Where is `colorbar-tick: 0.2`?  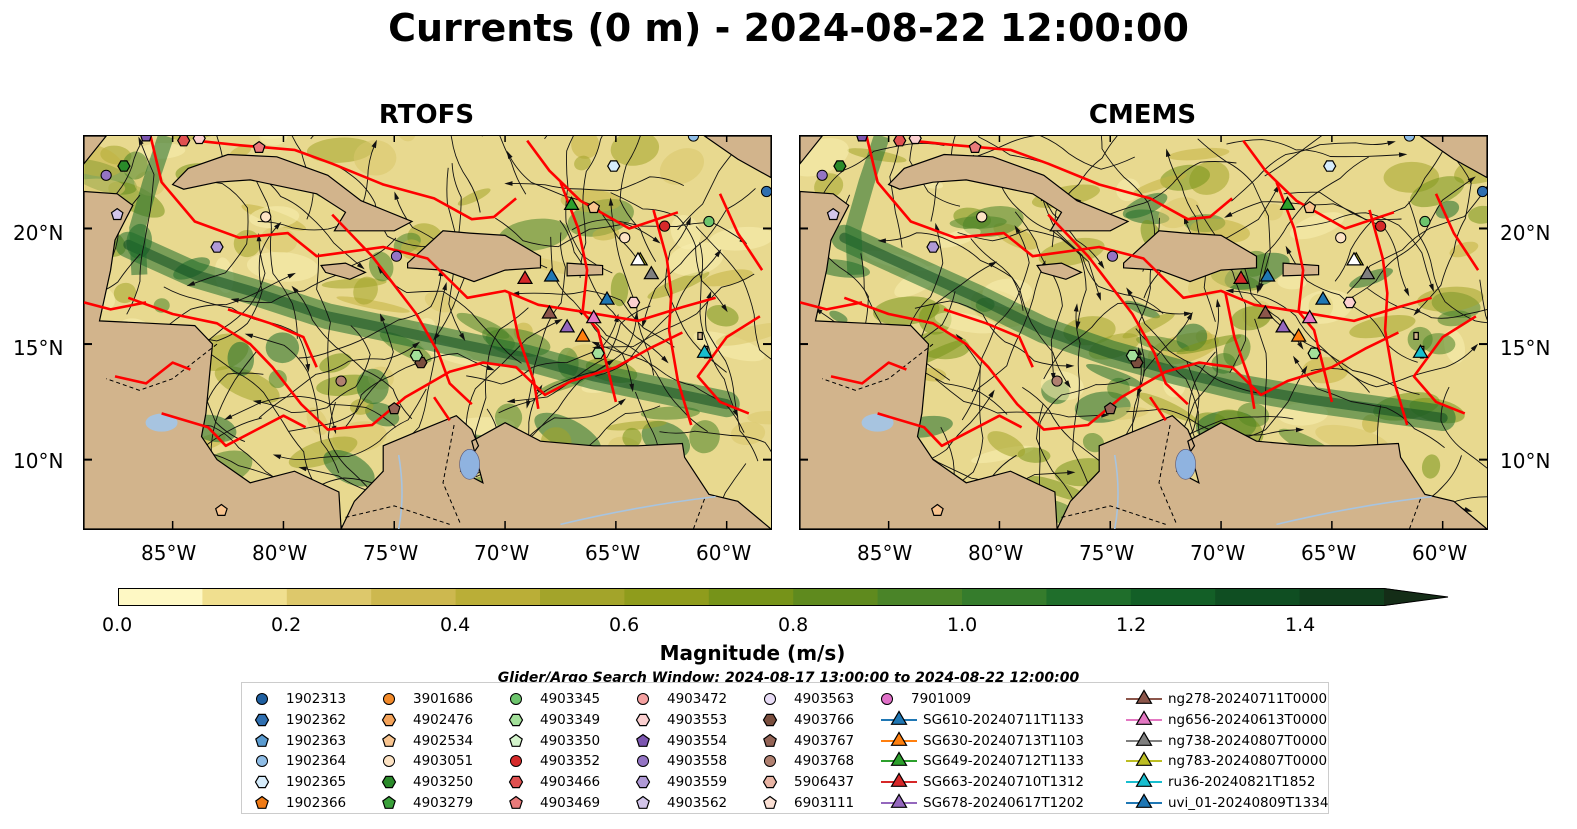
colorbar-tick: 0.2 is located at coordinates (286, 625).